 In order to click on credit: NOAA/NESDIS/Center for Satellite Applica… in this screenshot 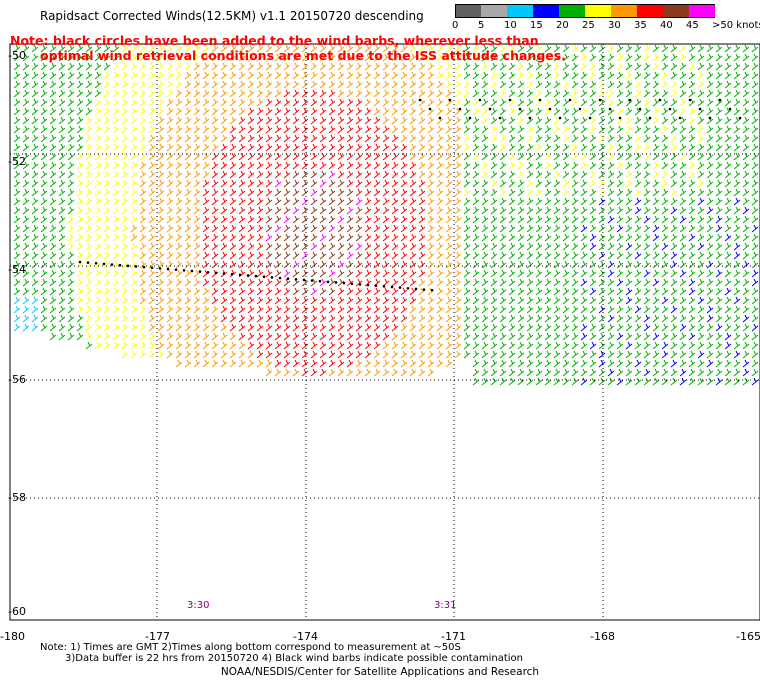, I will do `click(380, 672)`.